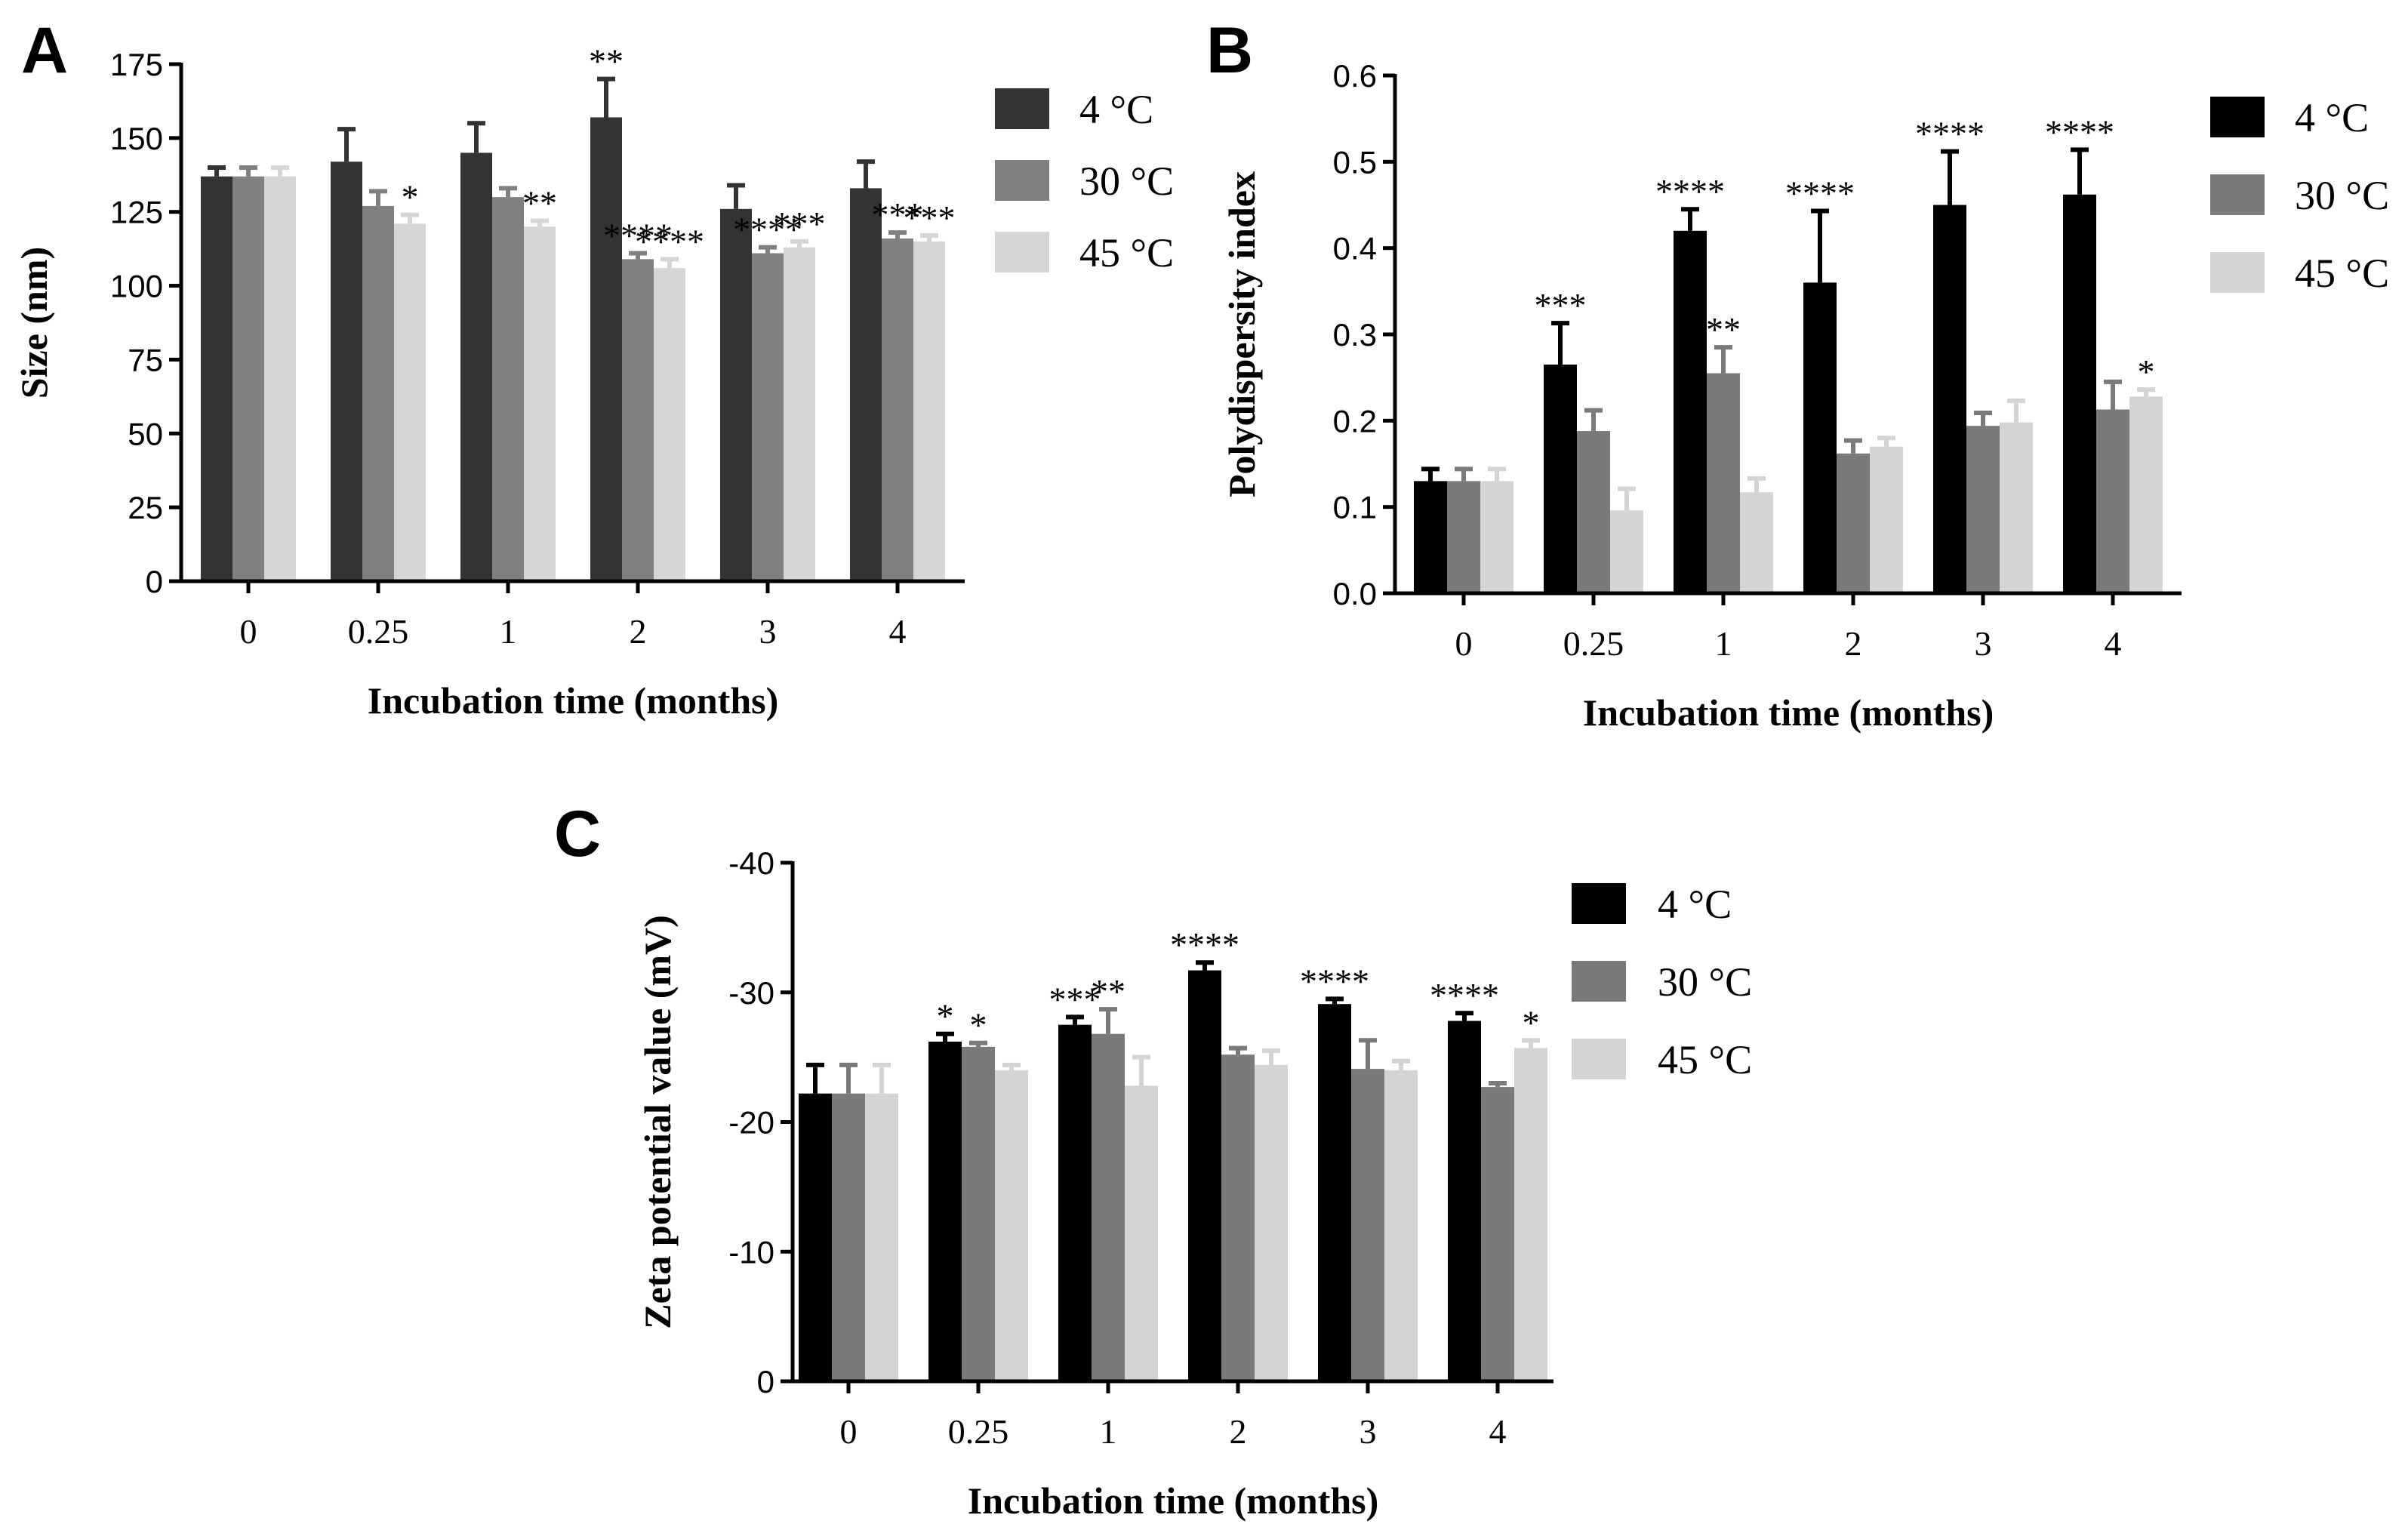 The height and width of the screenshot is (1530, 2408). What do you see at coordinates (1126, 181) in the screenshot?
I see `legend-label: 30 °C` at bounding box center [1126, 181].